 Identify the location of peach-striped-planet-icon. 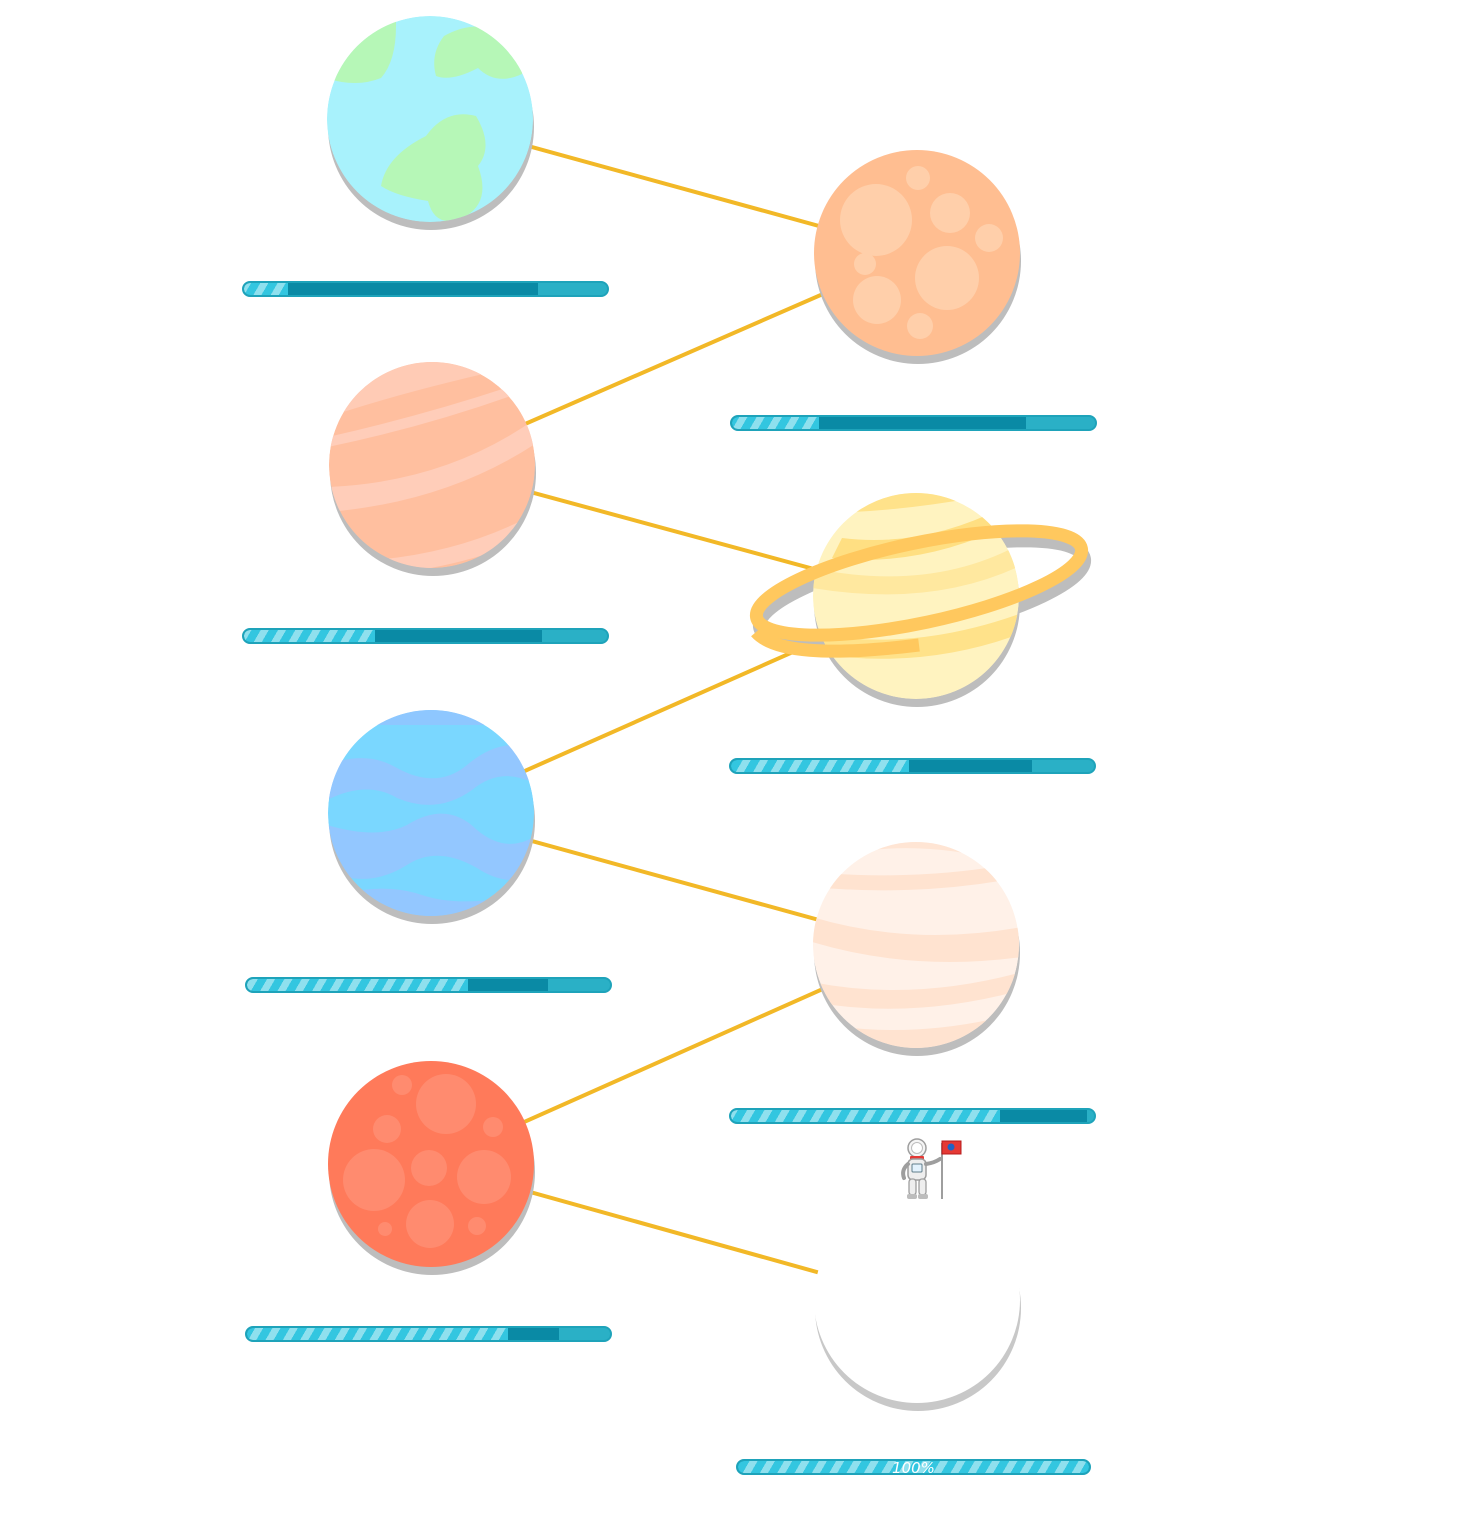
(432, 469).